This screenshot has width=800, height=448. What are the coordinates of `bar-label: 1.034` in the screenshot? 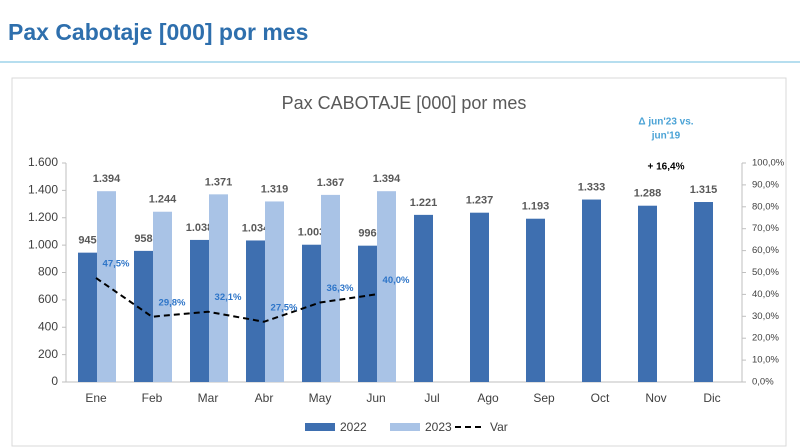 It's located at (256, 228).